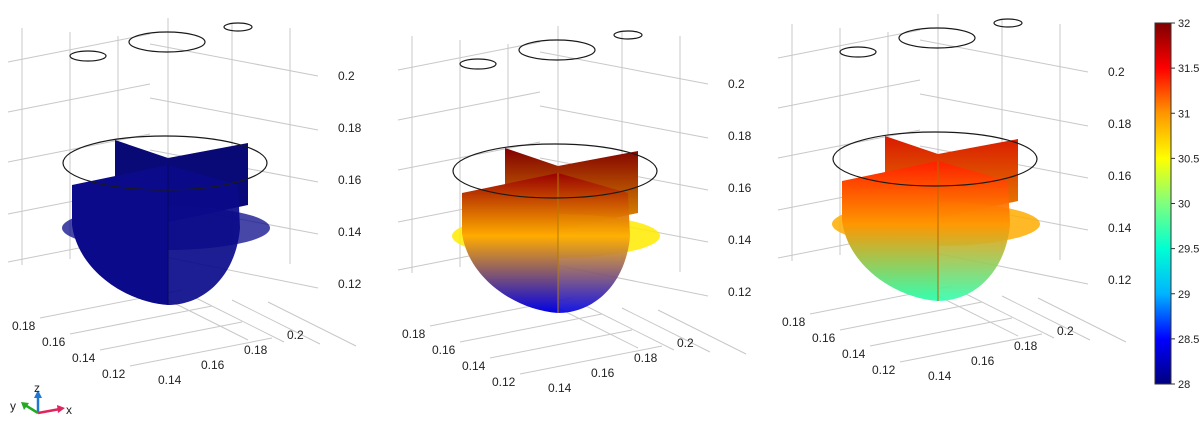  What do you see at coordinates (25, 406) in the screenshot?
I see `triad-y-arrowhead` at bounding box center [25, 406].